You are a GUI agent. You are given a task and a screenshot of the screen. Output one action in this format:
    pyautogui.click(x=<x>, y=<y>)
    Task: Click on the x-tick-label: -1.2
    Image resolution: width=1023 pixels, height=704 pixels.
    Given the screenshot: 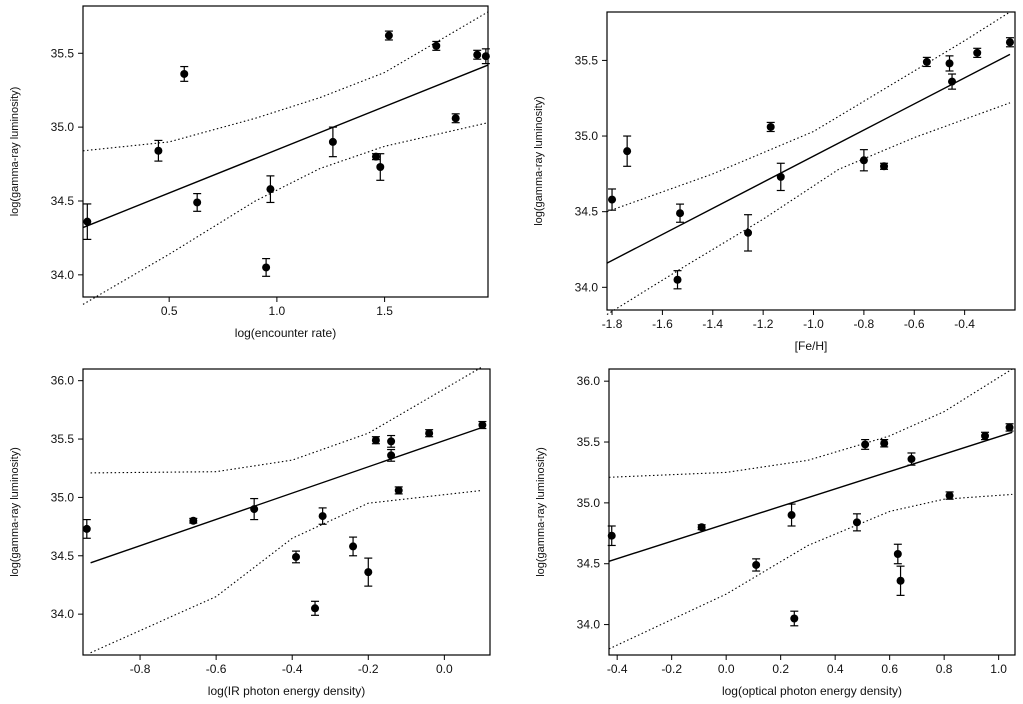 What is the action you would take?
    pyautogui.click(x=763, y=324)
    